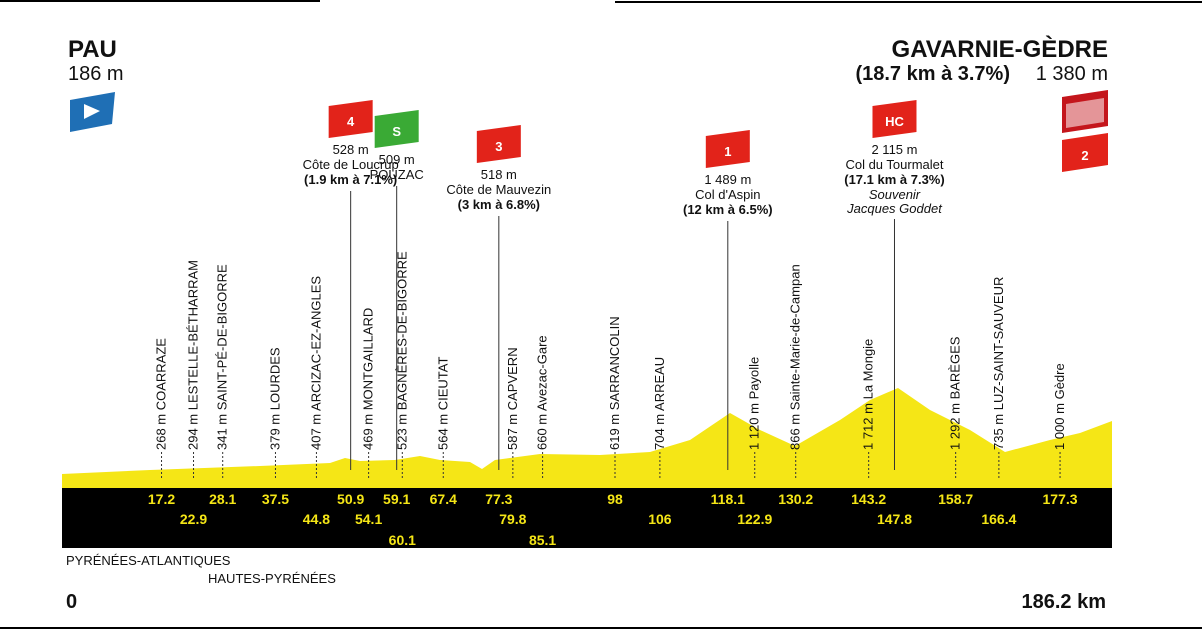 This screenshot has width=1202, height=632. Describe the element at coordinates (615, 499) in the screenshot. I see `km-marker: 98` at that location.